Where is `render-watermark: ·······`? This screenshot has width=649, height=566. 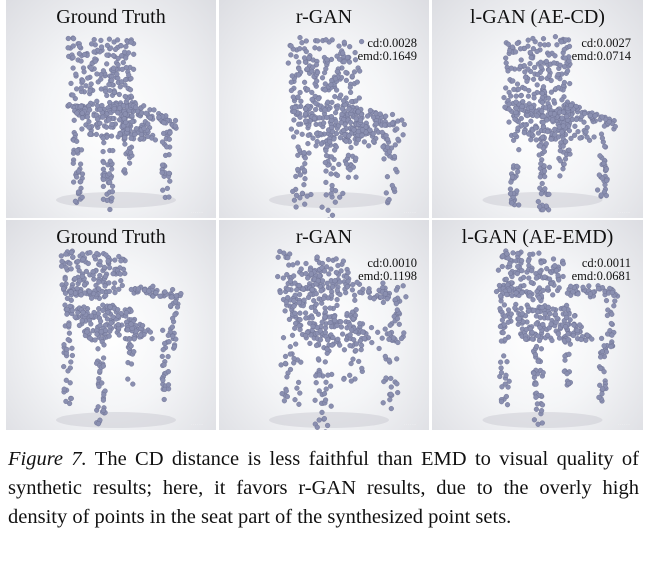
render-watermark: ······· is located at coordinates (624, 424).